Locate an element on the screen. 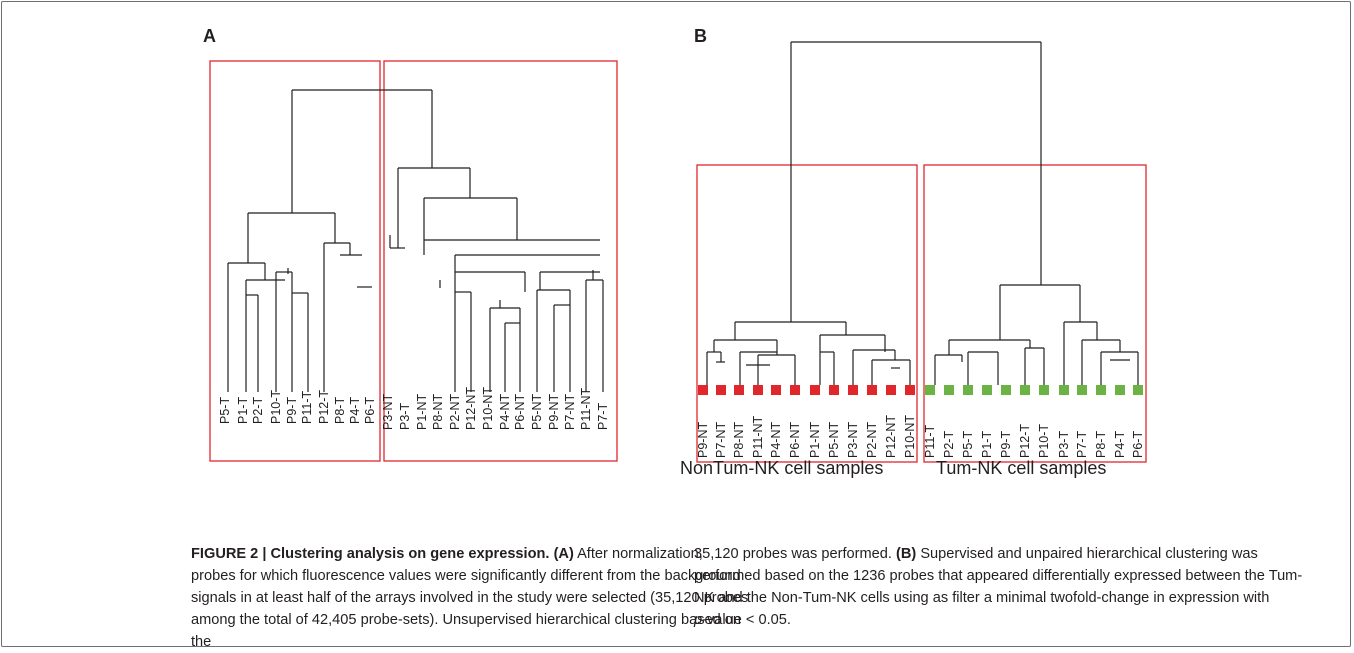  panel-b-nontum-leaf-label: P7-NT is located at coordinates (721, 440).